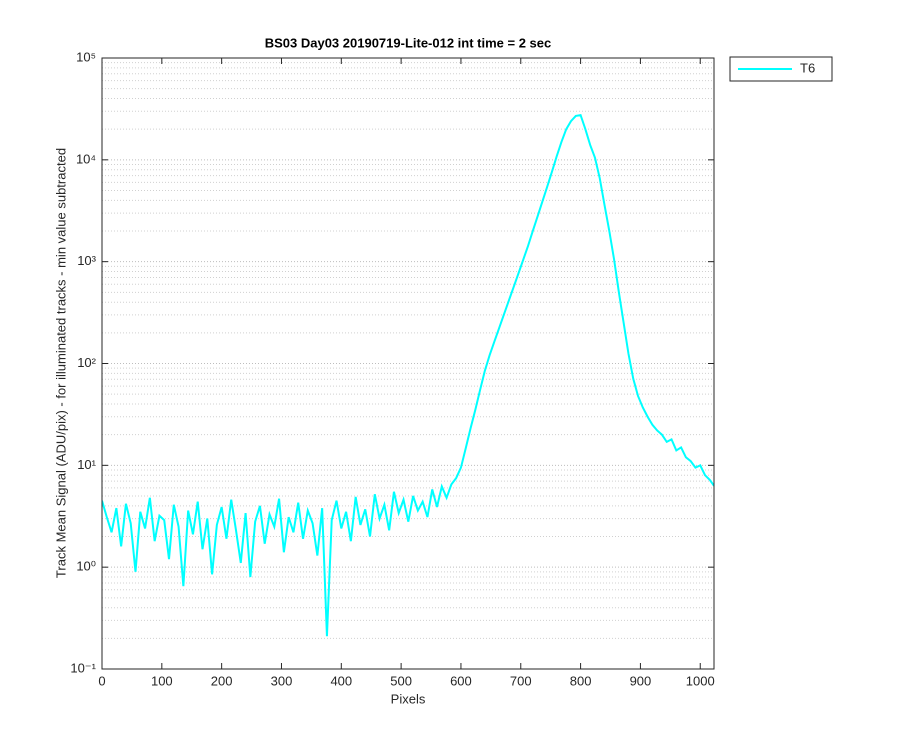 The image size is (900, 750). Describe the element at coordinates (700, 680) in the screenshot. I see `x-tick-label: 1000` at that location.